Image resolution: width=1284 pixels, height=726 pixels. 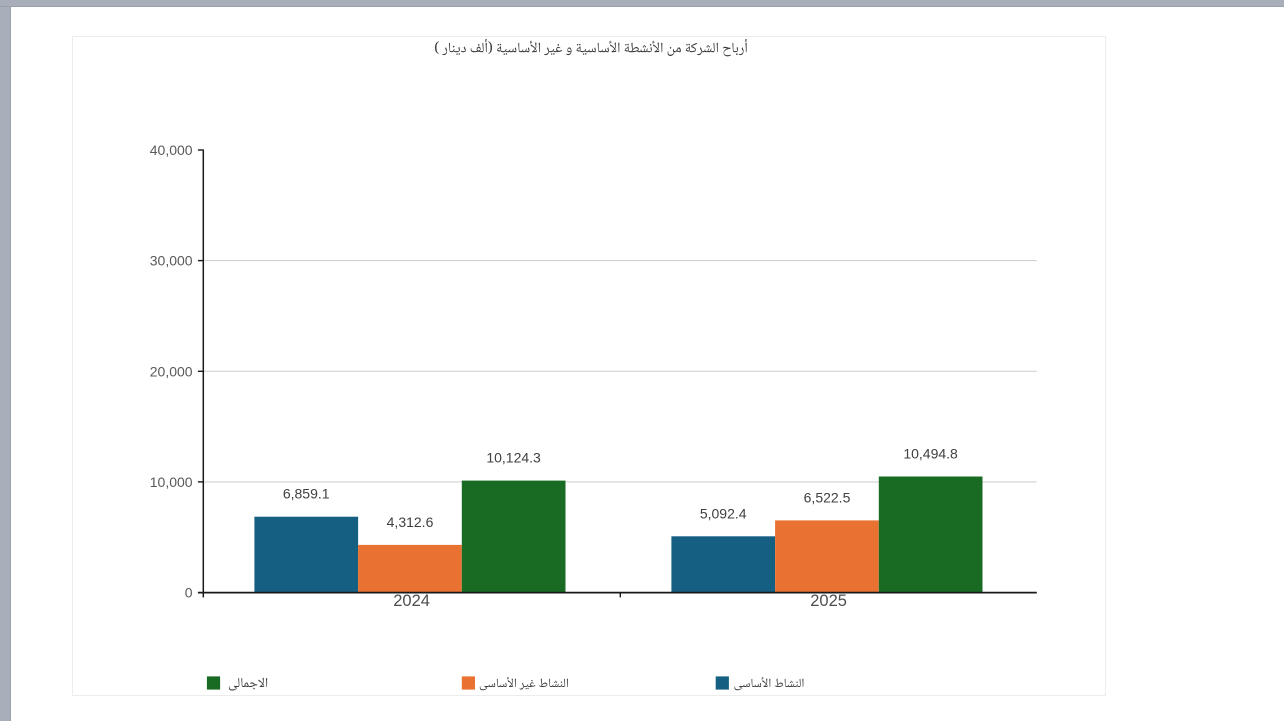 I want to click on svg-text: 5,092.4, so click(x=723, y=513).